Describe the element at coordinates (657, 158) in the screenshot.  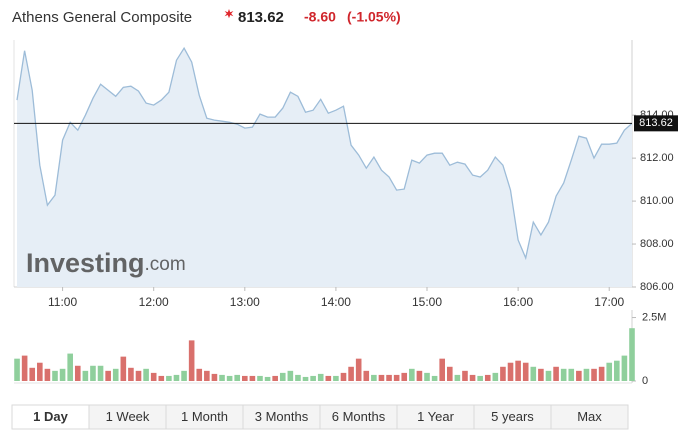
I see `y-tick-label: 812.00` at that location.